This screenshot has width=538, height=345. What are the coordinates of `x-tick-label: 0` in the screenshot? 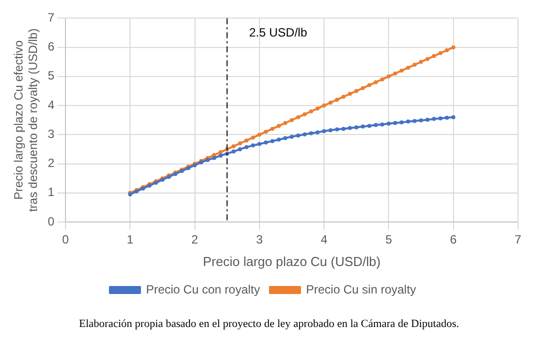 It's located at (66, 239).